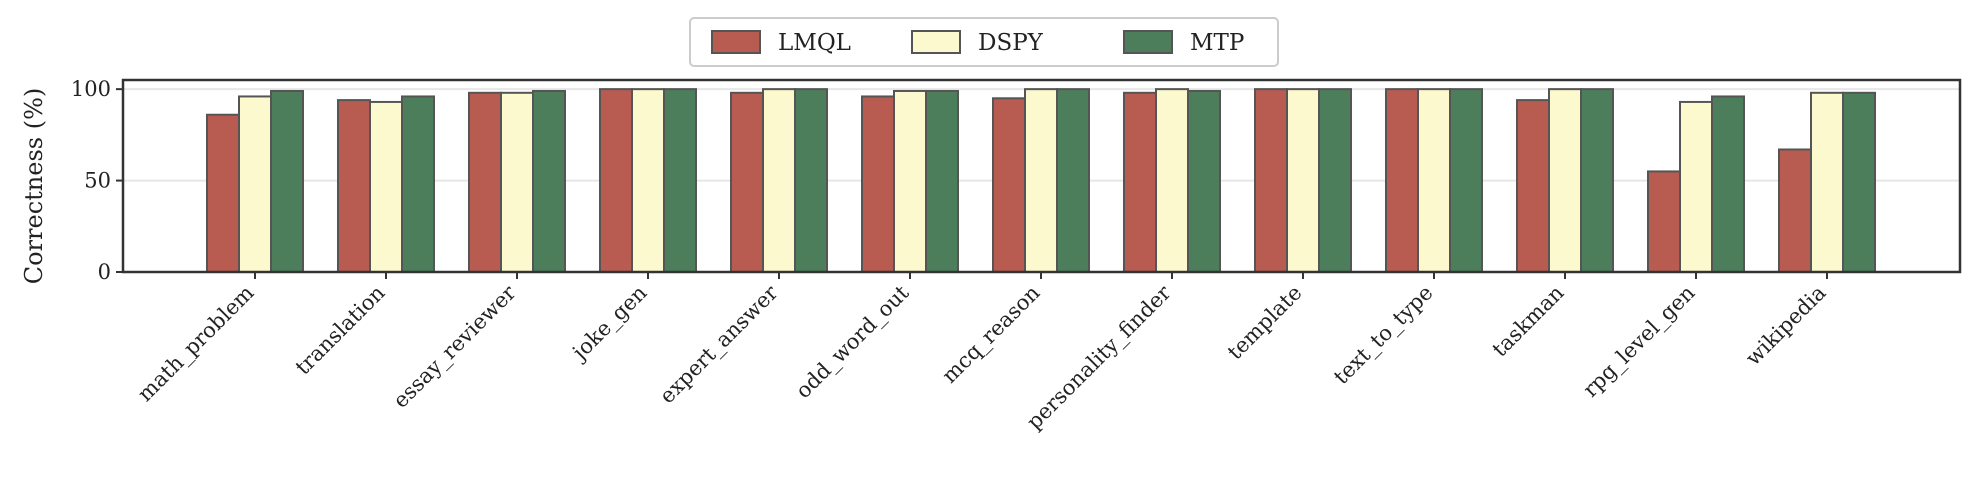 The image size is (1980, 480). What do you see at coordinates (1827, 182) in the screenshot?
I see `bar-dspy-wikipedia` at bounding box center [1827, 182].